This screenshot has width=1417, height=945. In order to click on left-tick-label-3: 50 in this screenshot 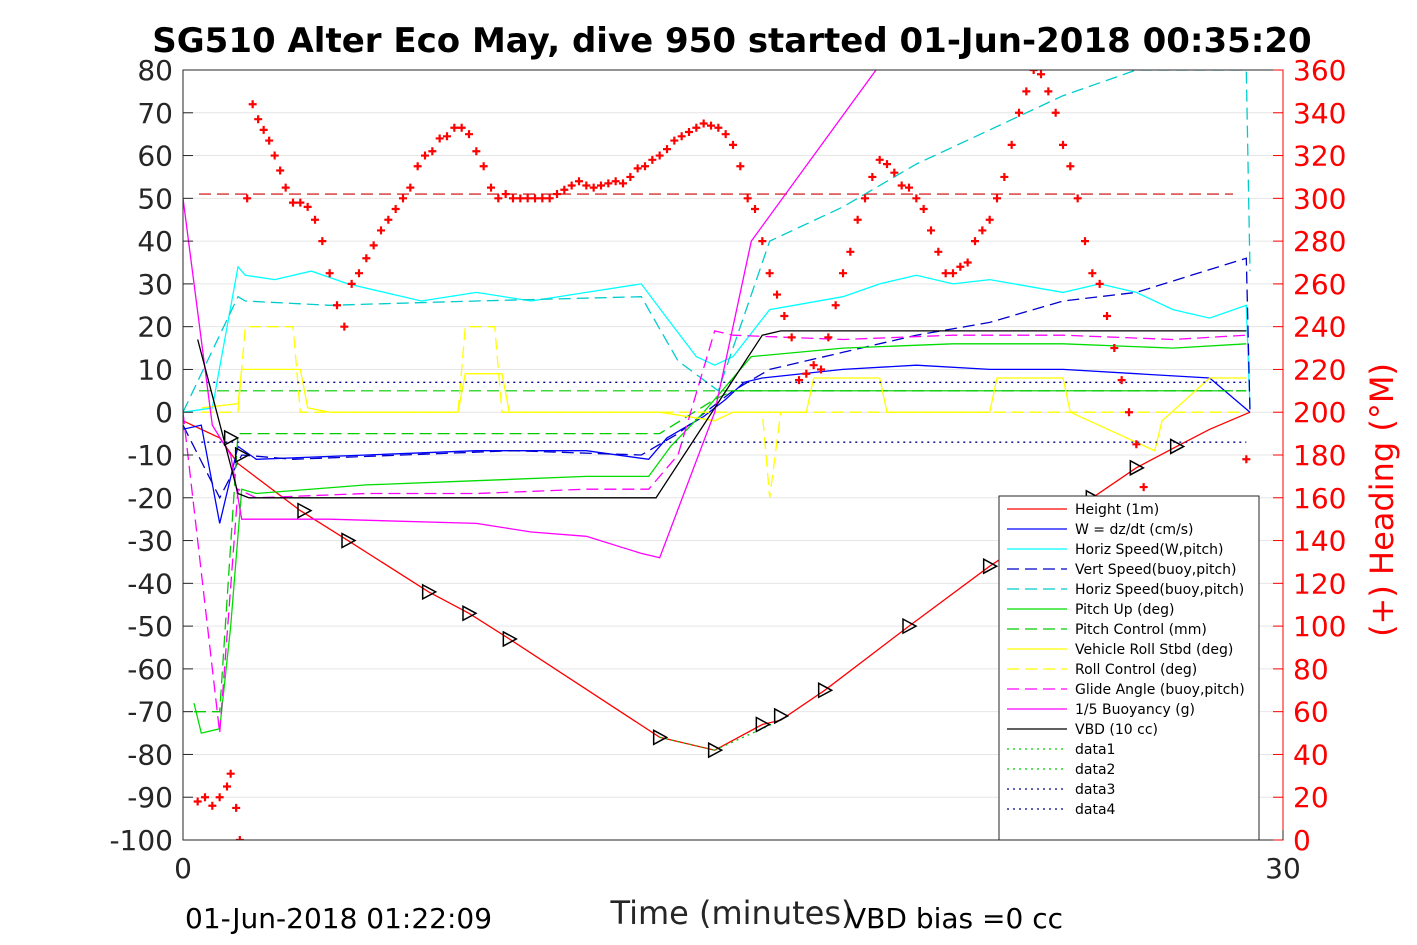, I will do `click(155, 198)`.